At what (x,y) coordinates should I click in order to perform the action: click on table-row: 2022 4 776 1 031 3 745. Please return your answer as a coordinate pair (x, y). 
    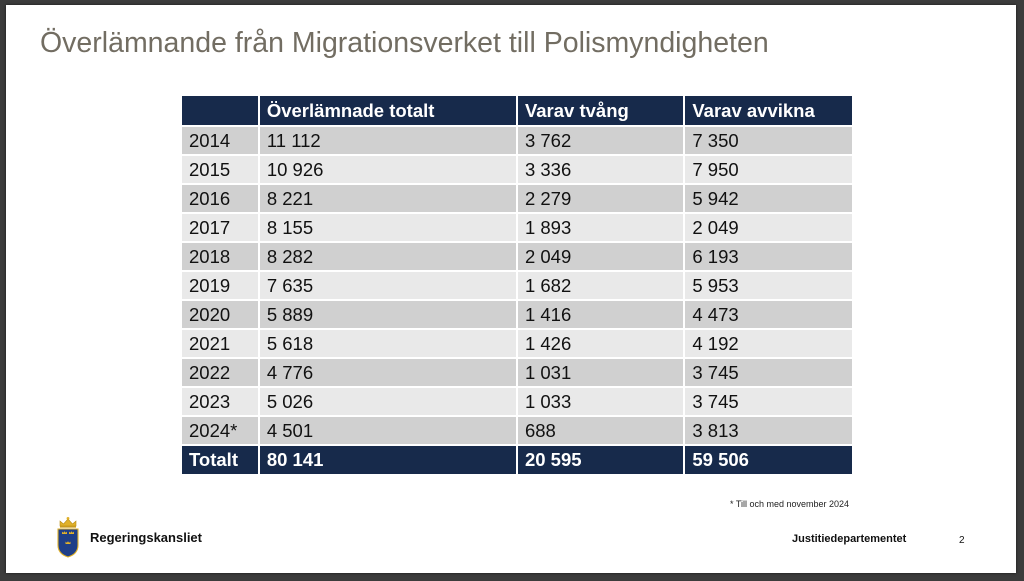
    Looking at the image, I should click on (517, 372).